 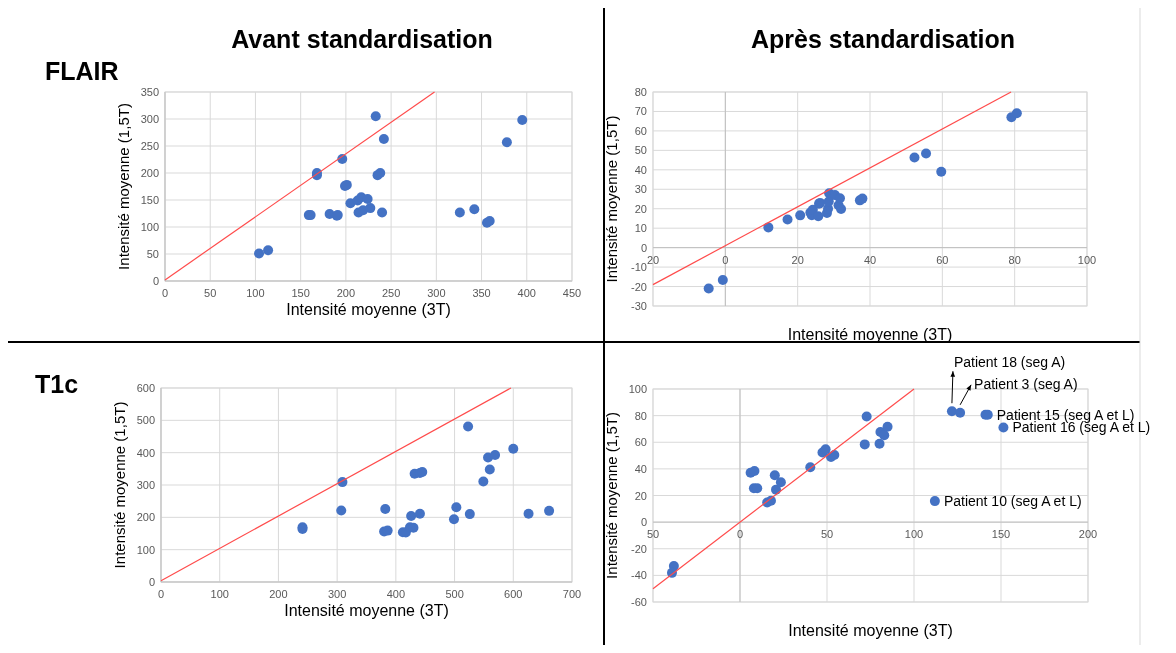 I want to click on x-axis-title: Intensité moyenne (3T), so click(x=368, y=309).